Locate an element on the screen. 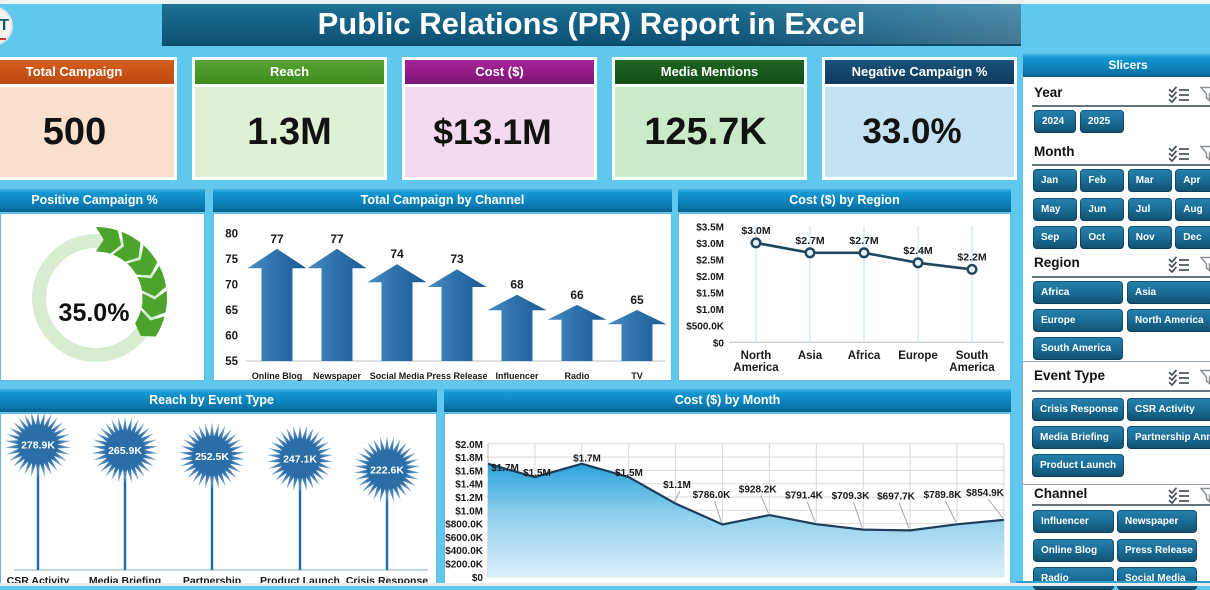 The height and width of the screenshot is (590, 1210). svg-text: TV is located at coordinates (637, 376).